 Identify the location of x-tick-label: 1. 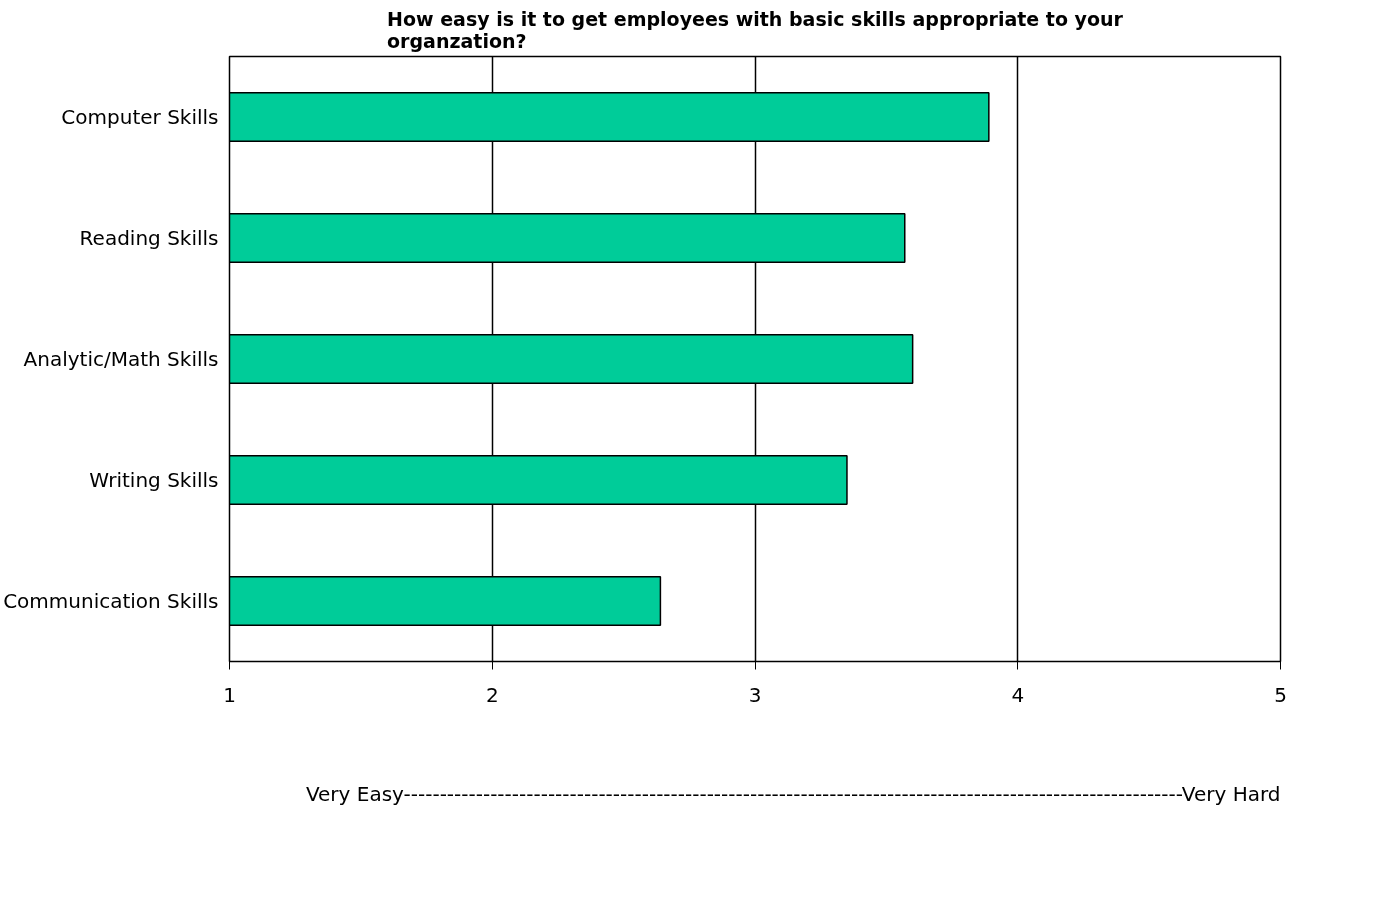
(229, 694).